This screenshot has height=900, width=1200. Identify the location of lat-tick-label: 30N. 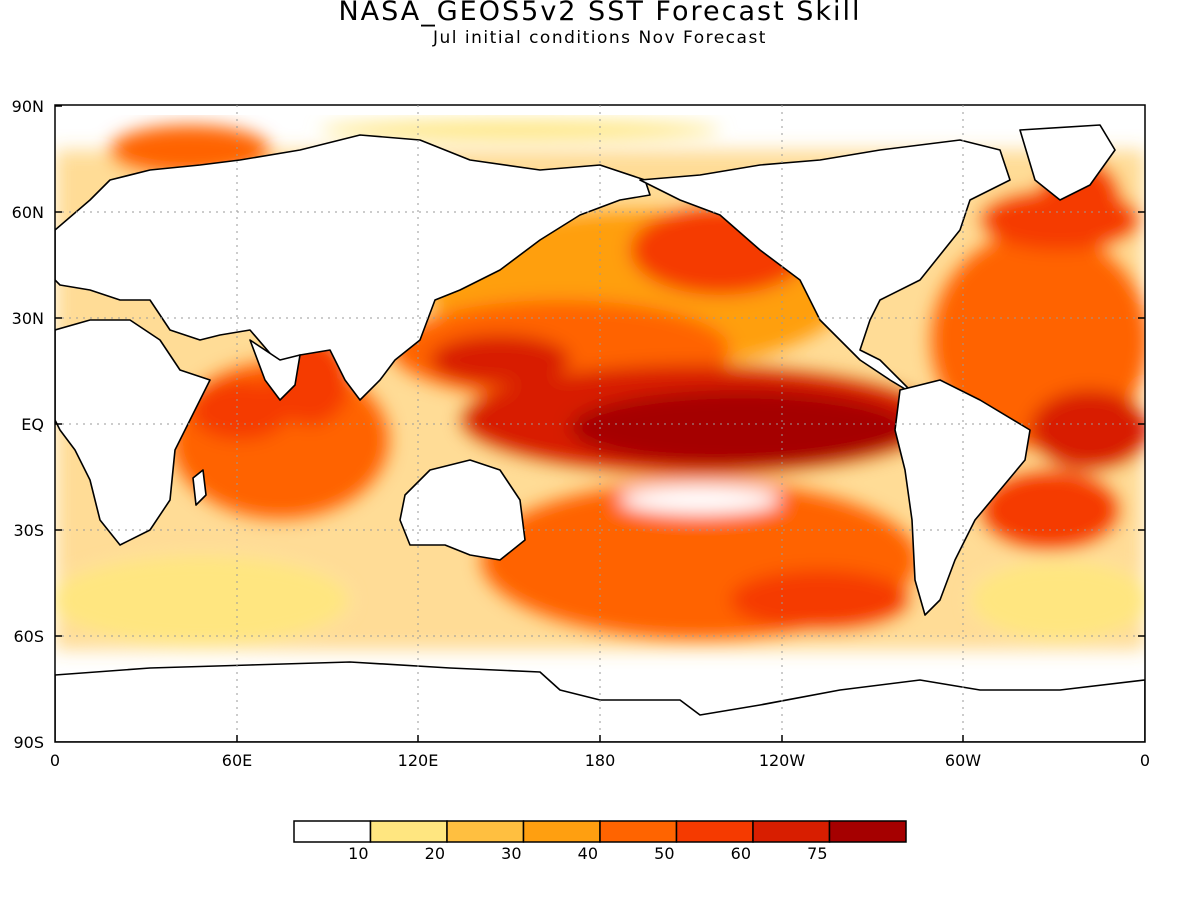
(28, 318).